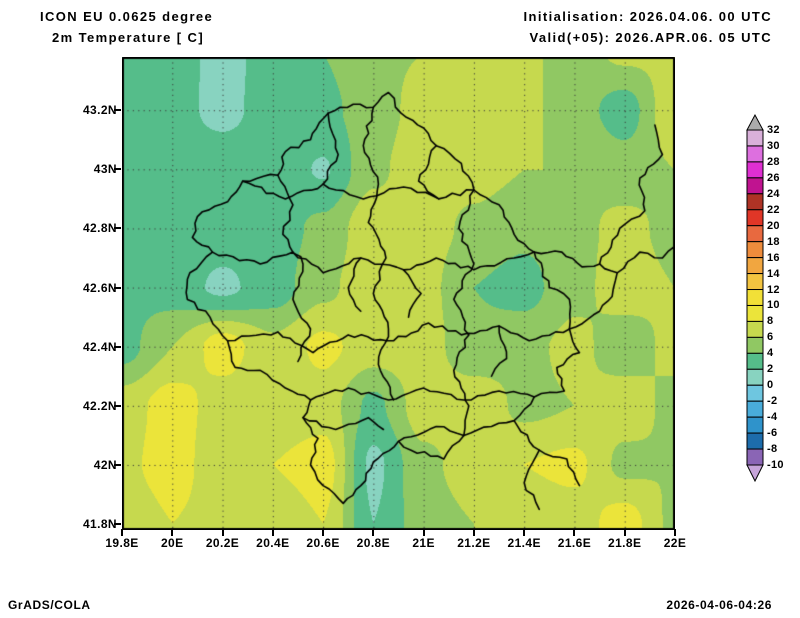  What do you see at coordinates (775, 465) in the screenshot?
I see `colorbar-tick-label: -10` at bounding box center [775, 465].